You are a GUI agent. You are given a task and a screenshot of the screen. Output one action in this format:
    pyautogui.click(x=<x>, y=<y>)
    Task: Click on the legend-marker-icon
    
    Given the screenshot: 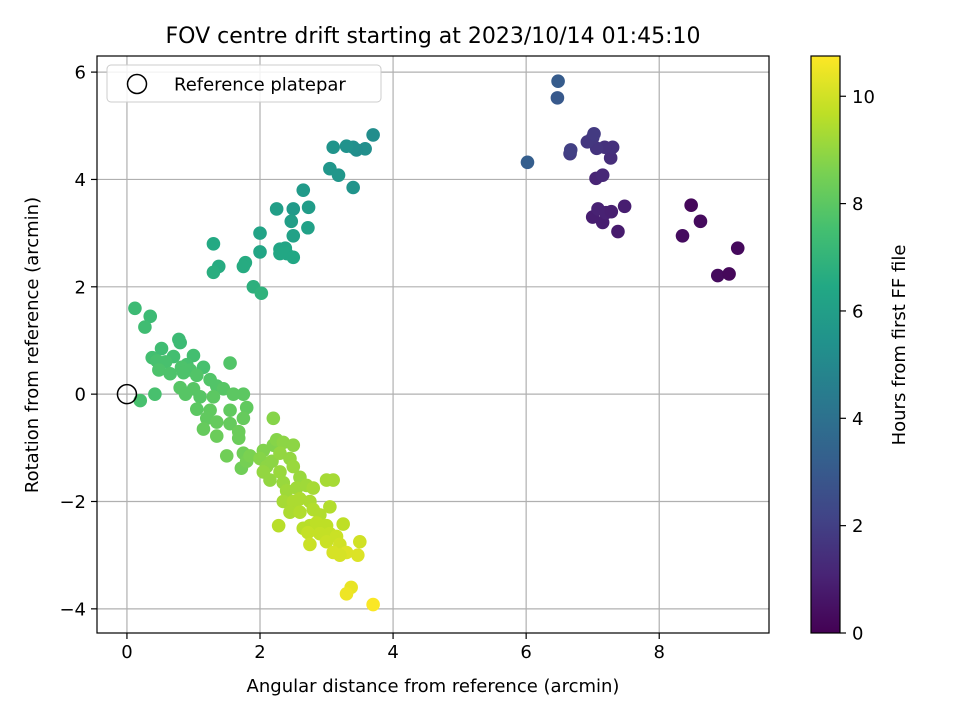 What is the action you would take?
    pyautogui.click(x=137, y=84)
    